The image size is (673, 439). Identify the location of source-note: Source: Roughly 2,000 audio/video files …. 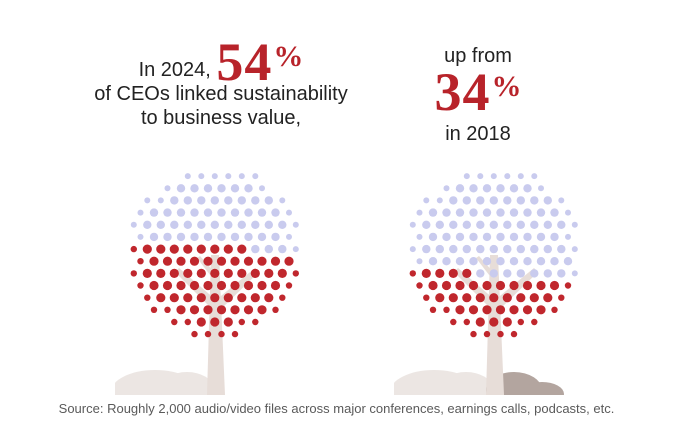
(336, 408).